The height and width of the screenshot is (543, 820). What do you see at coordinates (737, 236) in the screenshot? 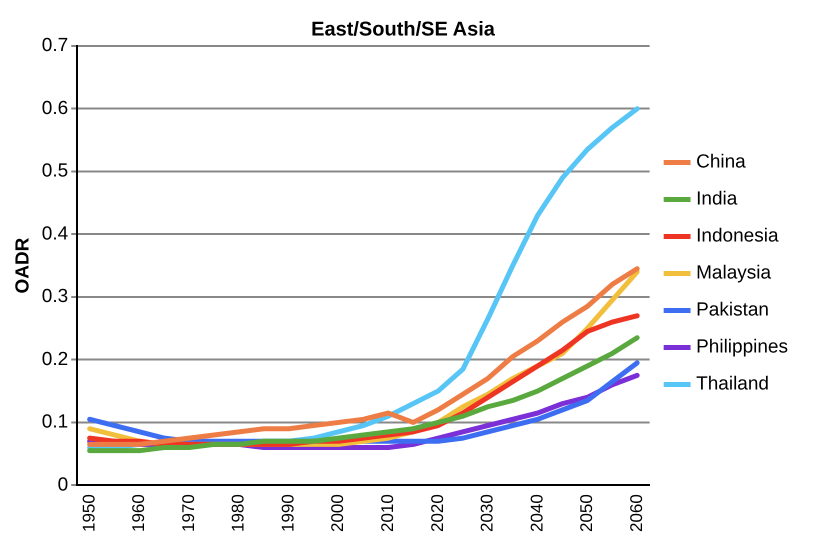
I see `legend-label: Indonesia` at bounding box center [737, 236].